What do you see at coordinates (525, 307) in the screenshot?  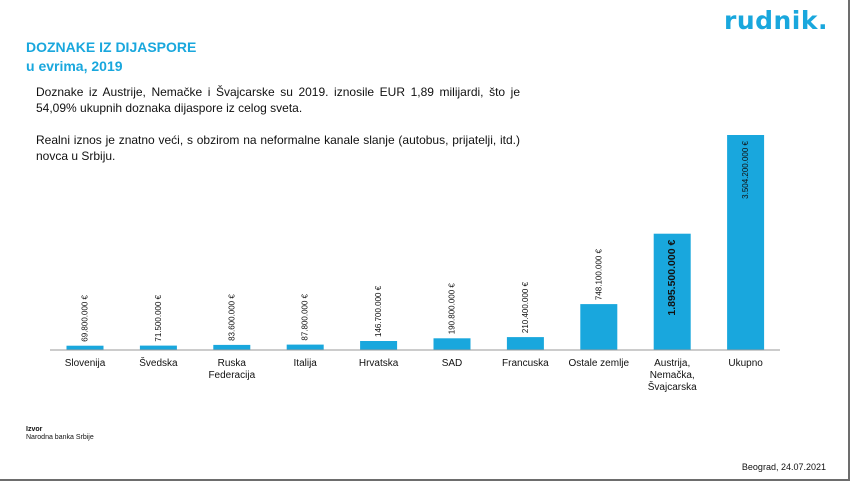 I see `value-label-6: 210.400.000 €` at bounding box center [525, 307].